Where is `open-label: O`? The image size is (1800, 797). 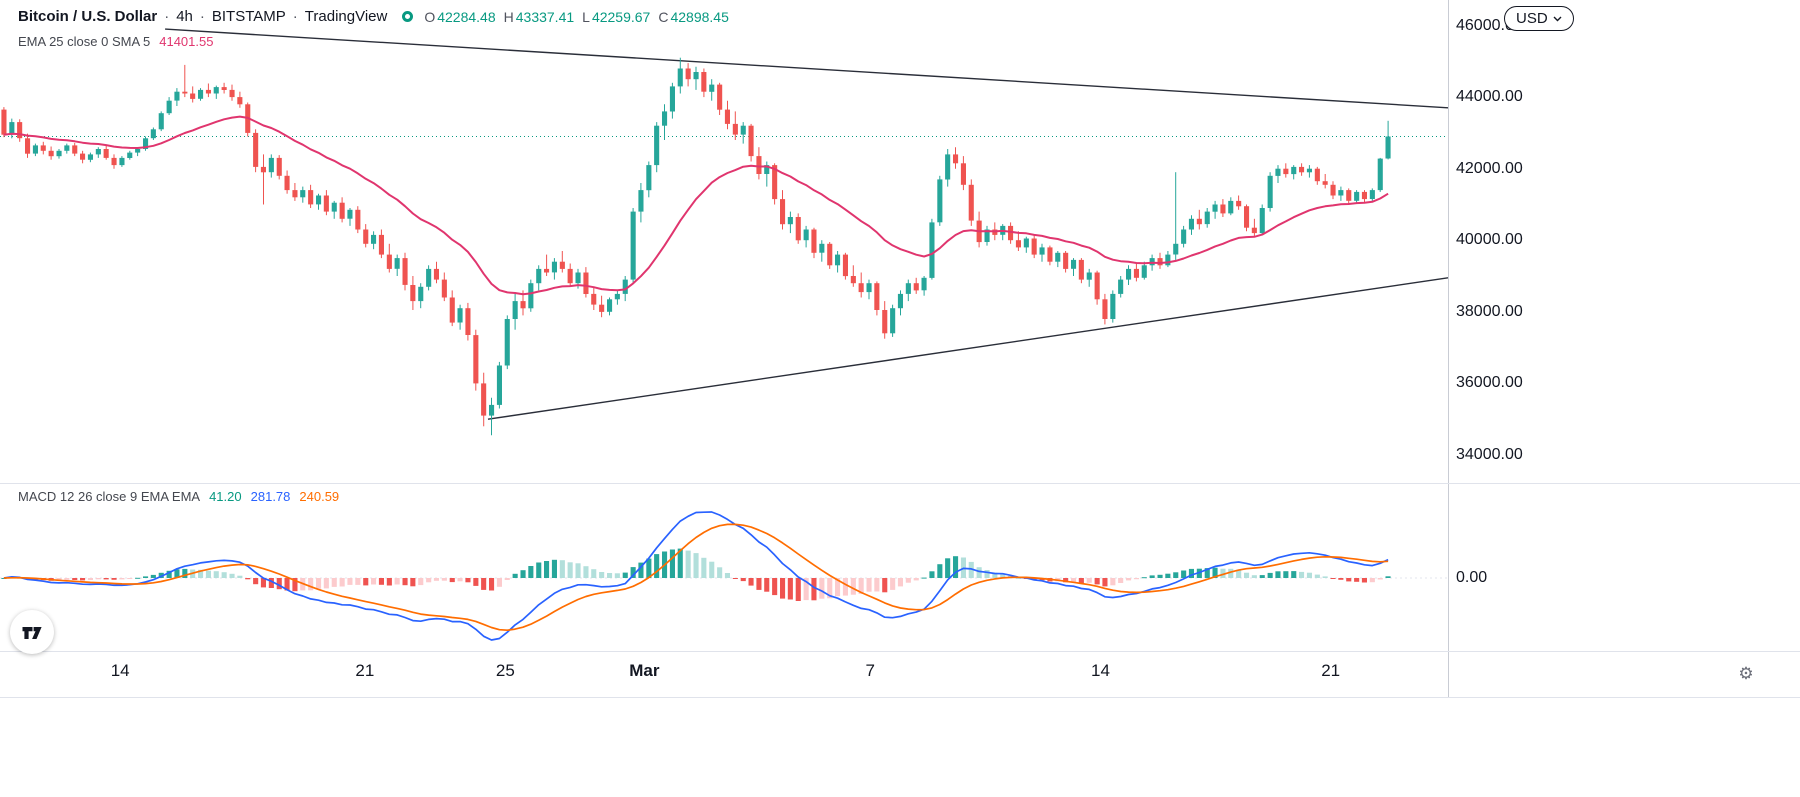 open-label: O is located at coordinates (430, 16).